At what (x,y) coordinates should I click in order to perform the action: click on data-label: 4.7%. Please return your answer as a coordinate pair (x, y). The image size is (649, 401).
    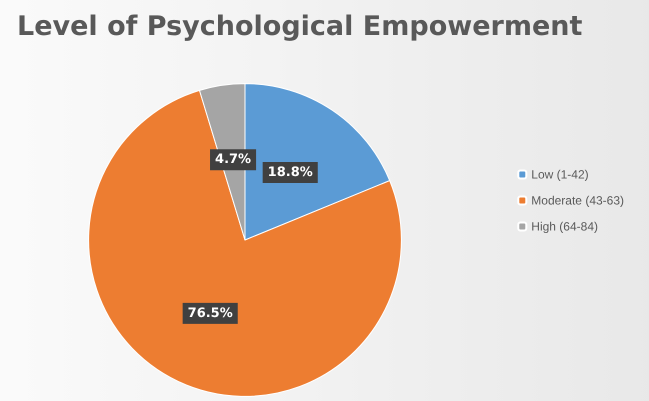
    Looking at the image, I should click on (233, 160).